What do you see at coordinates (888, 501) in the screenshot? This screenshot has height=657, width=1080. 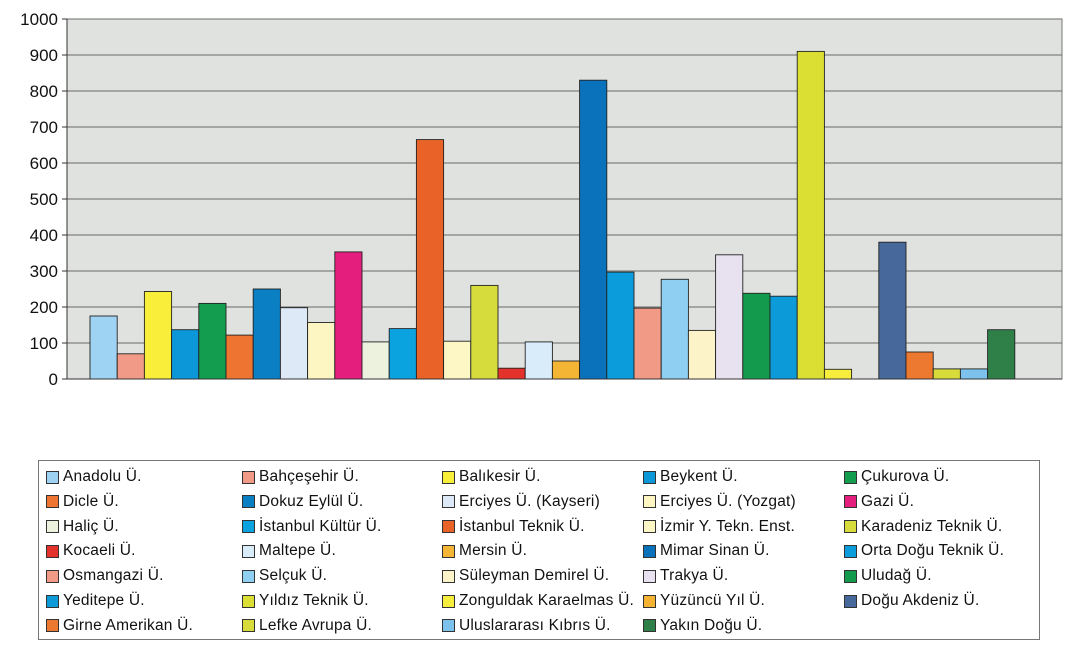 I see `legend-label: Gazi Ü.` at bounding box center [888, 501].